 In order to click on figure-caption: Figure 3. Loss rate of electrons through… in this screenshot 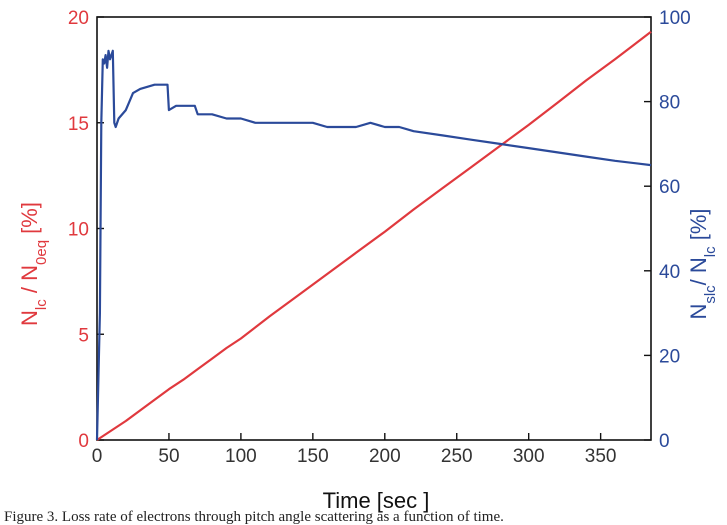, I will do `click(254, 517)`.